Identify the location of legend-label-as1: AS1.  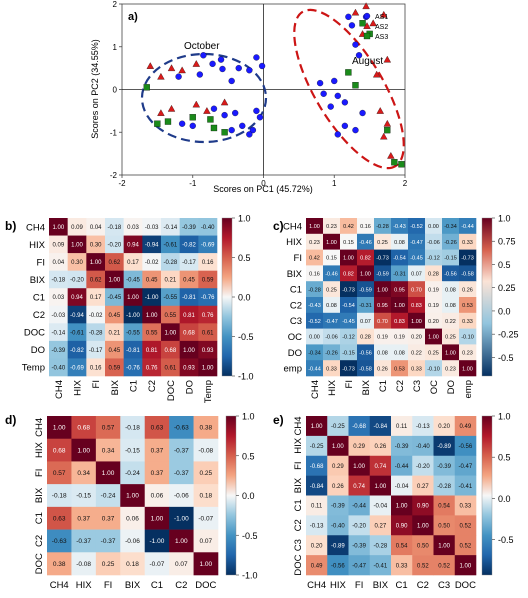
(381, 17).